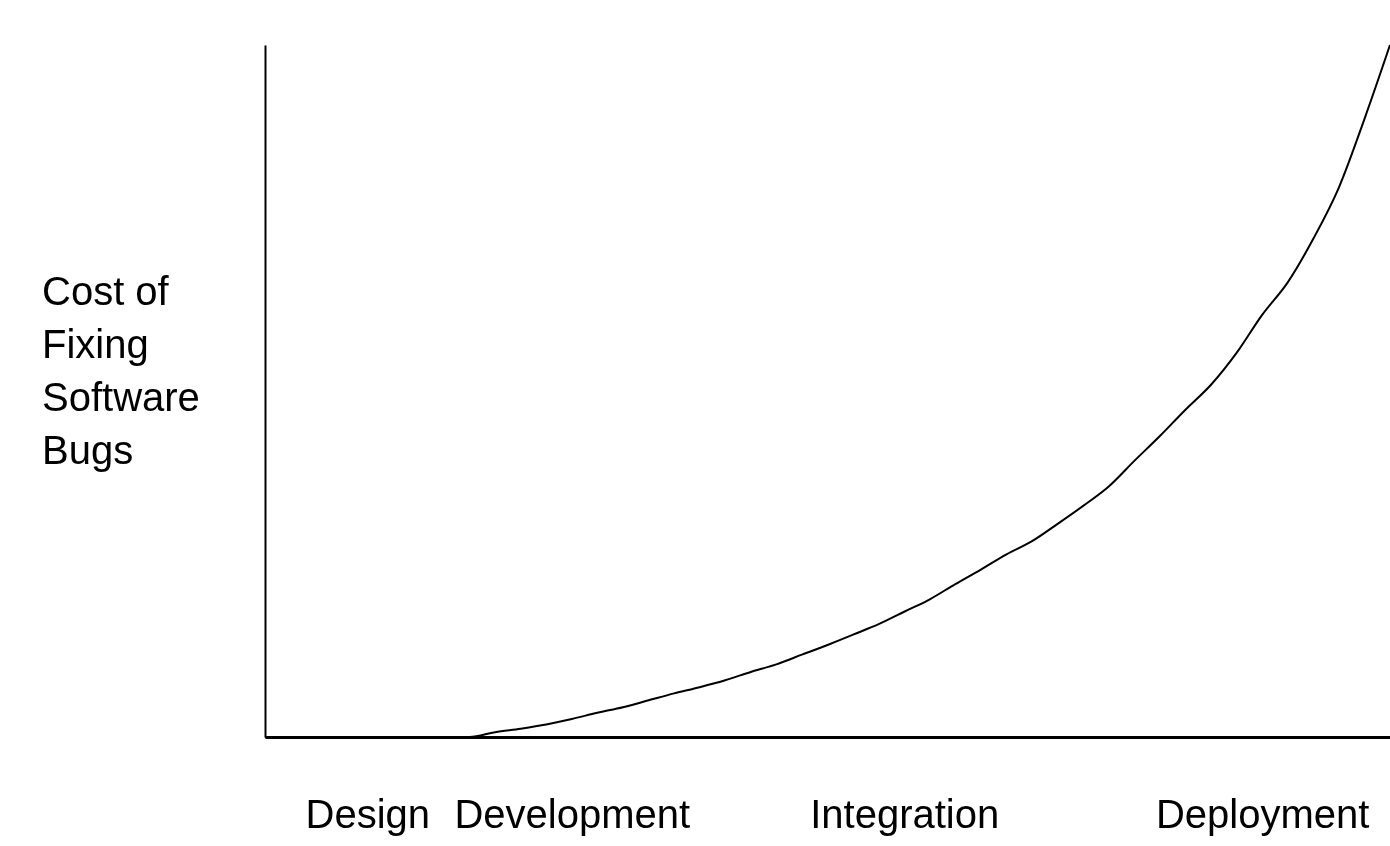 This screenshot has height=846, width=1390. What do you see at coordinates (121, 371) in the screenshot?
I see `y-axis-title: Cost of Fixing Software Bugs` at bounding box center [121, 371].